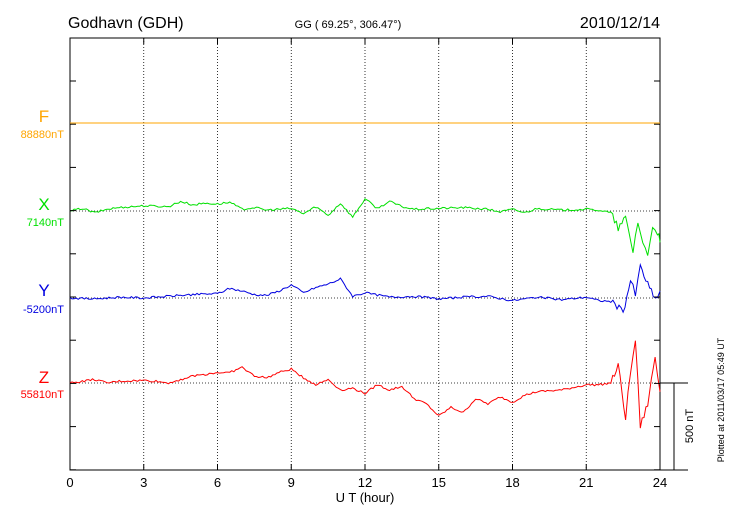  I want to click on x-tick-label-8: 24, so click(660, 482).